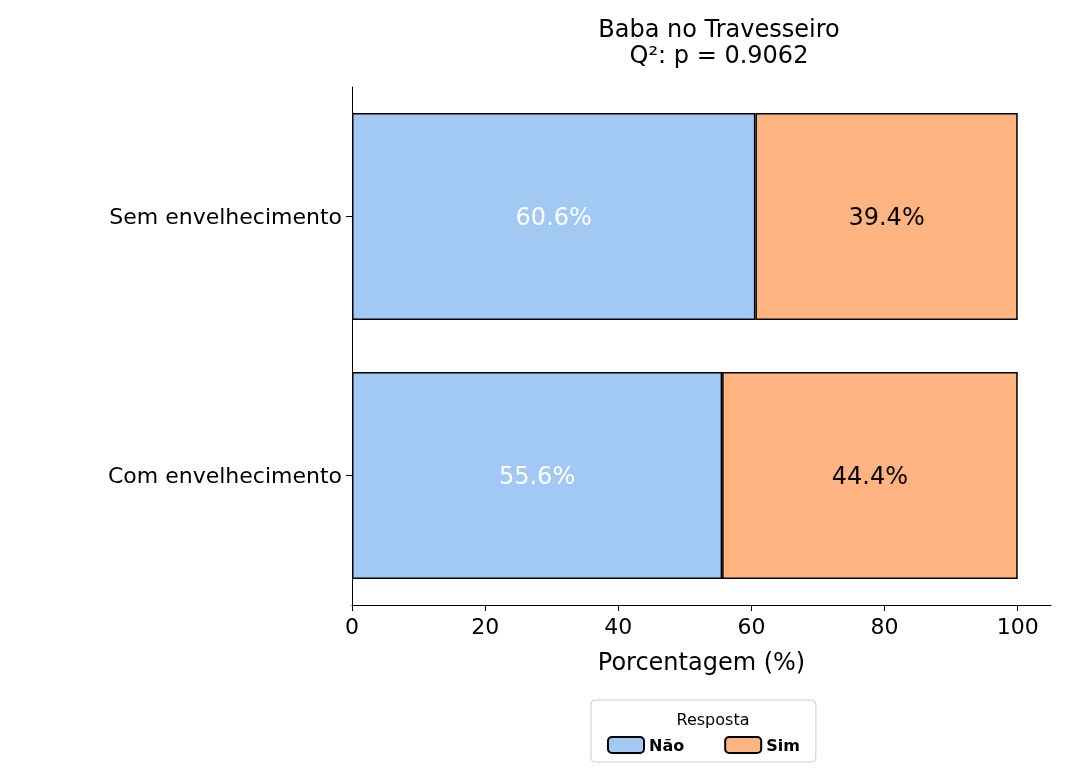 The image size is (1075, 778). What do you see at coordinates (870, 475) in the screenshot?
I see `data-label: 44.4%` at bounding box center [870, 475].